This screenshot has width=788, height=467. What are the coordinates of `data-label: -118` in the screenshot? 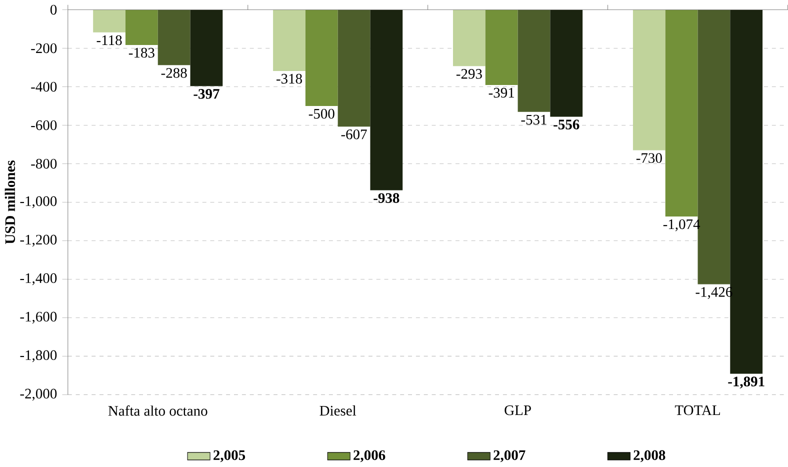 It's located at (109, 40).